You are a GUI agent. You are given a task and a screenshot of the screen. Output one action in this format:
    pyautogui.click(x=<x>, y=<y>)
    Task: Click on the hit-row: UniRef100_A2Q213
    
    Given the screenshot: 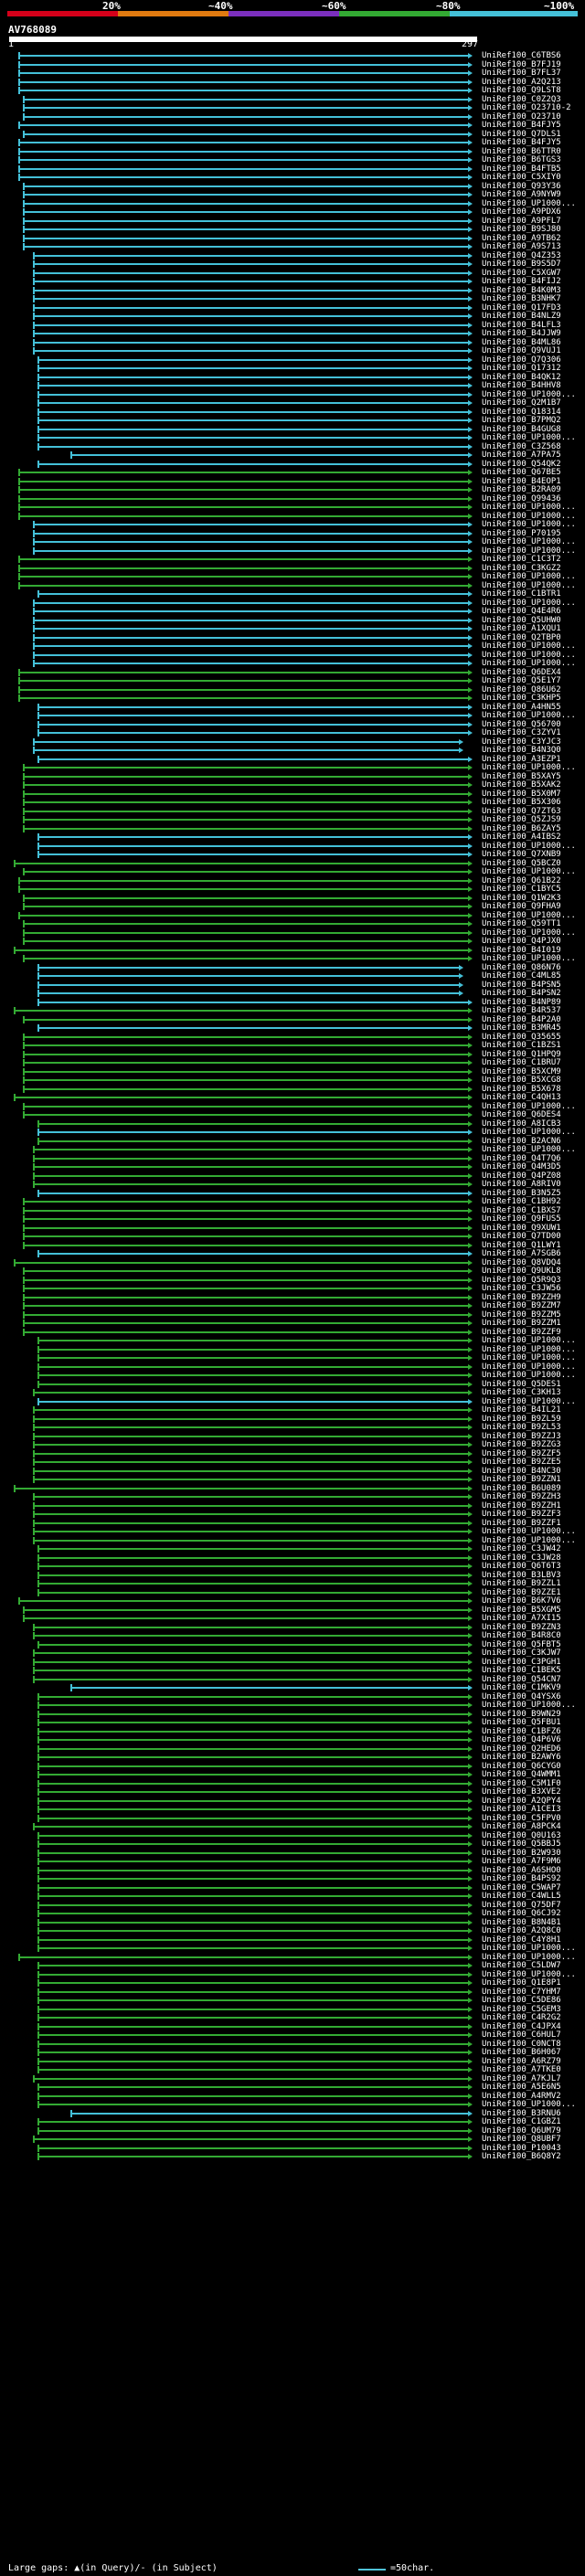 What is the action you would take?
    pyautogui.click(x=293, y=82)
    